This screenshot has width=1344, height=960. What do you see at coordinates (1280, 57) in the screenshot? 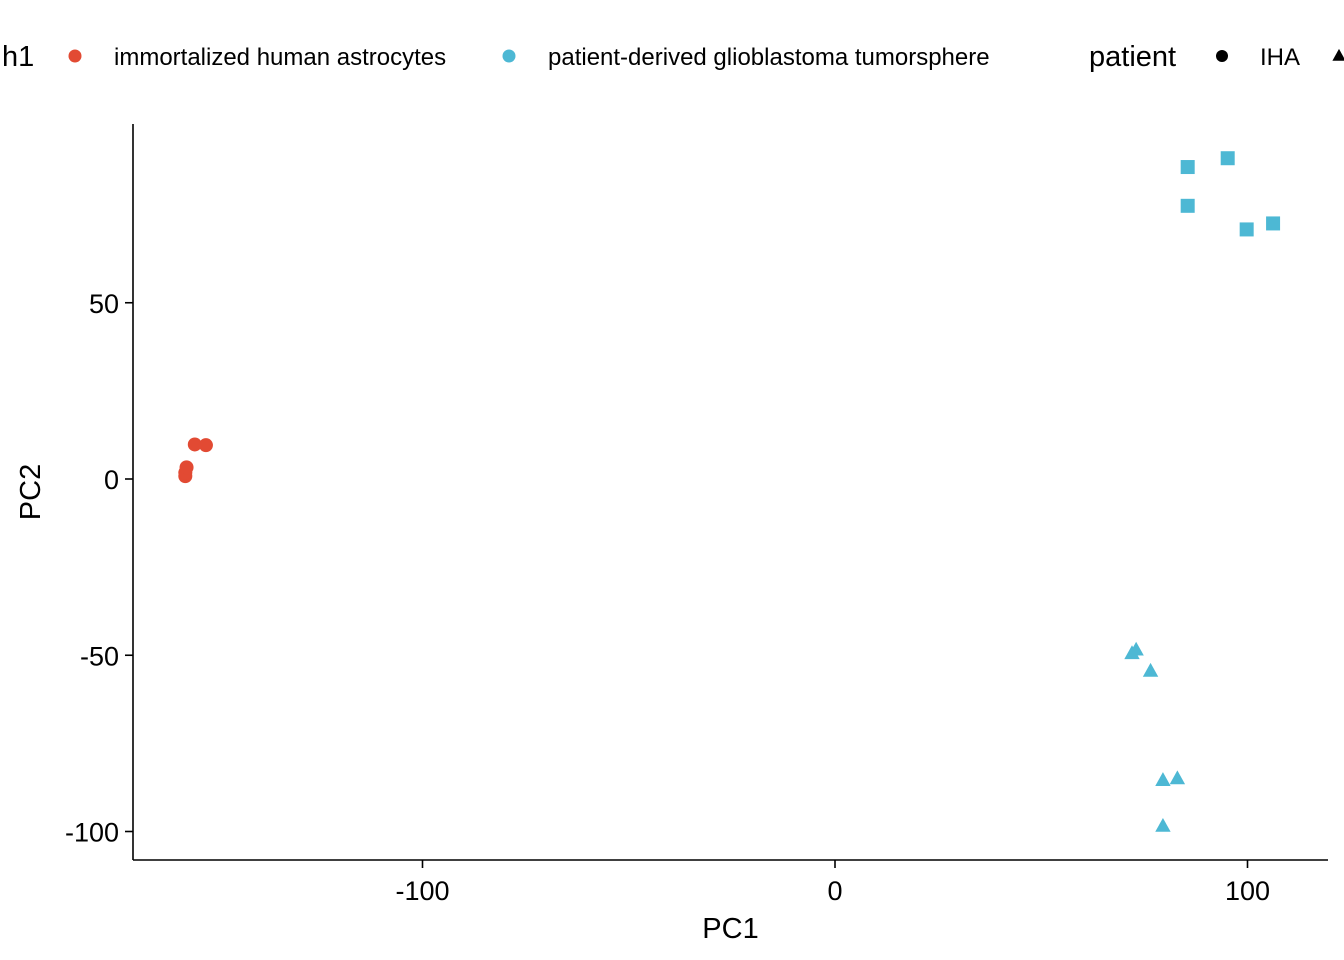
I see `legend-shape-label: IHA` at bounding box center [1280, 57].